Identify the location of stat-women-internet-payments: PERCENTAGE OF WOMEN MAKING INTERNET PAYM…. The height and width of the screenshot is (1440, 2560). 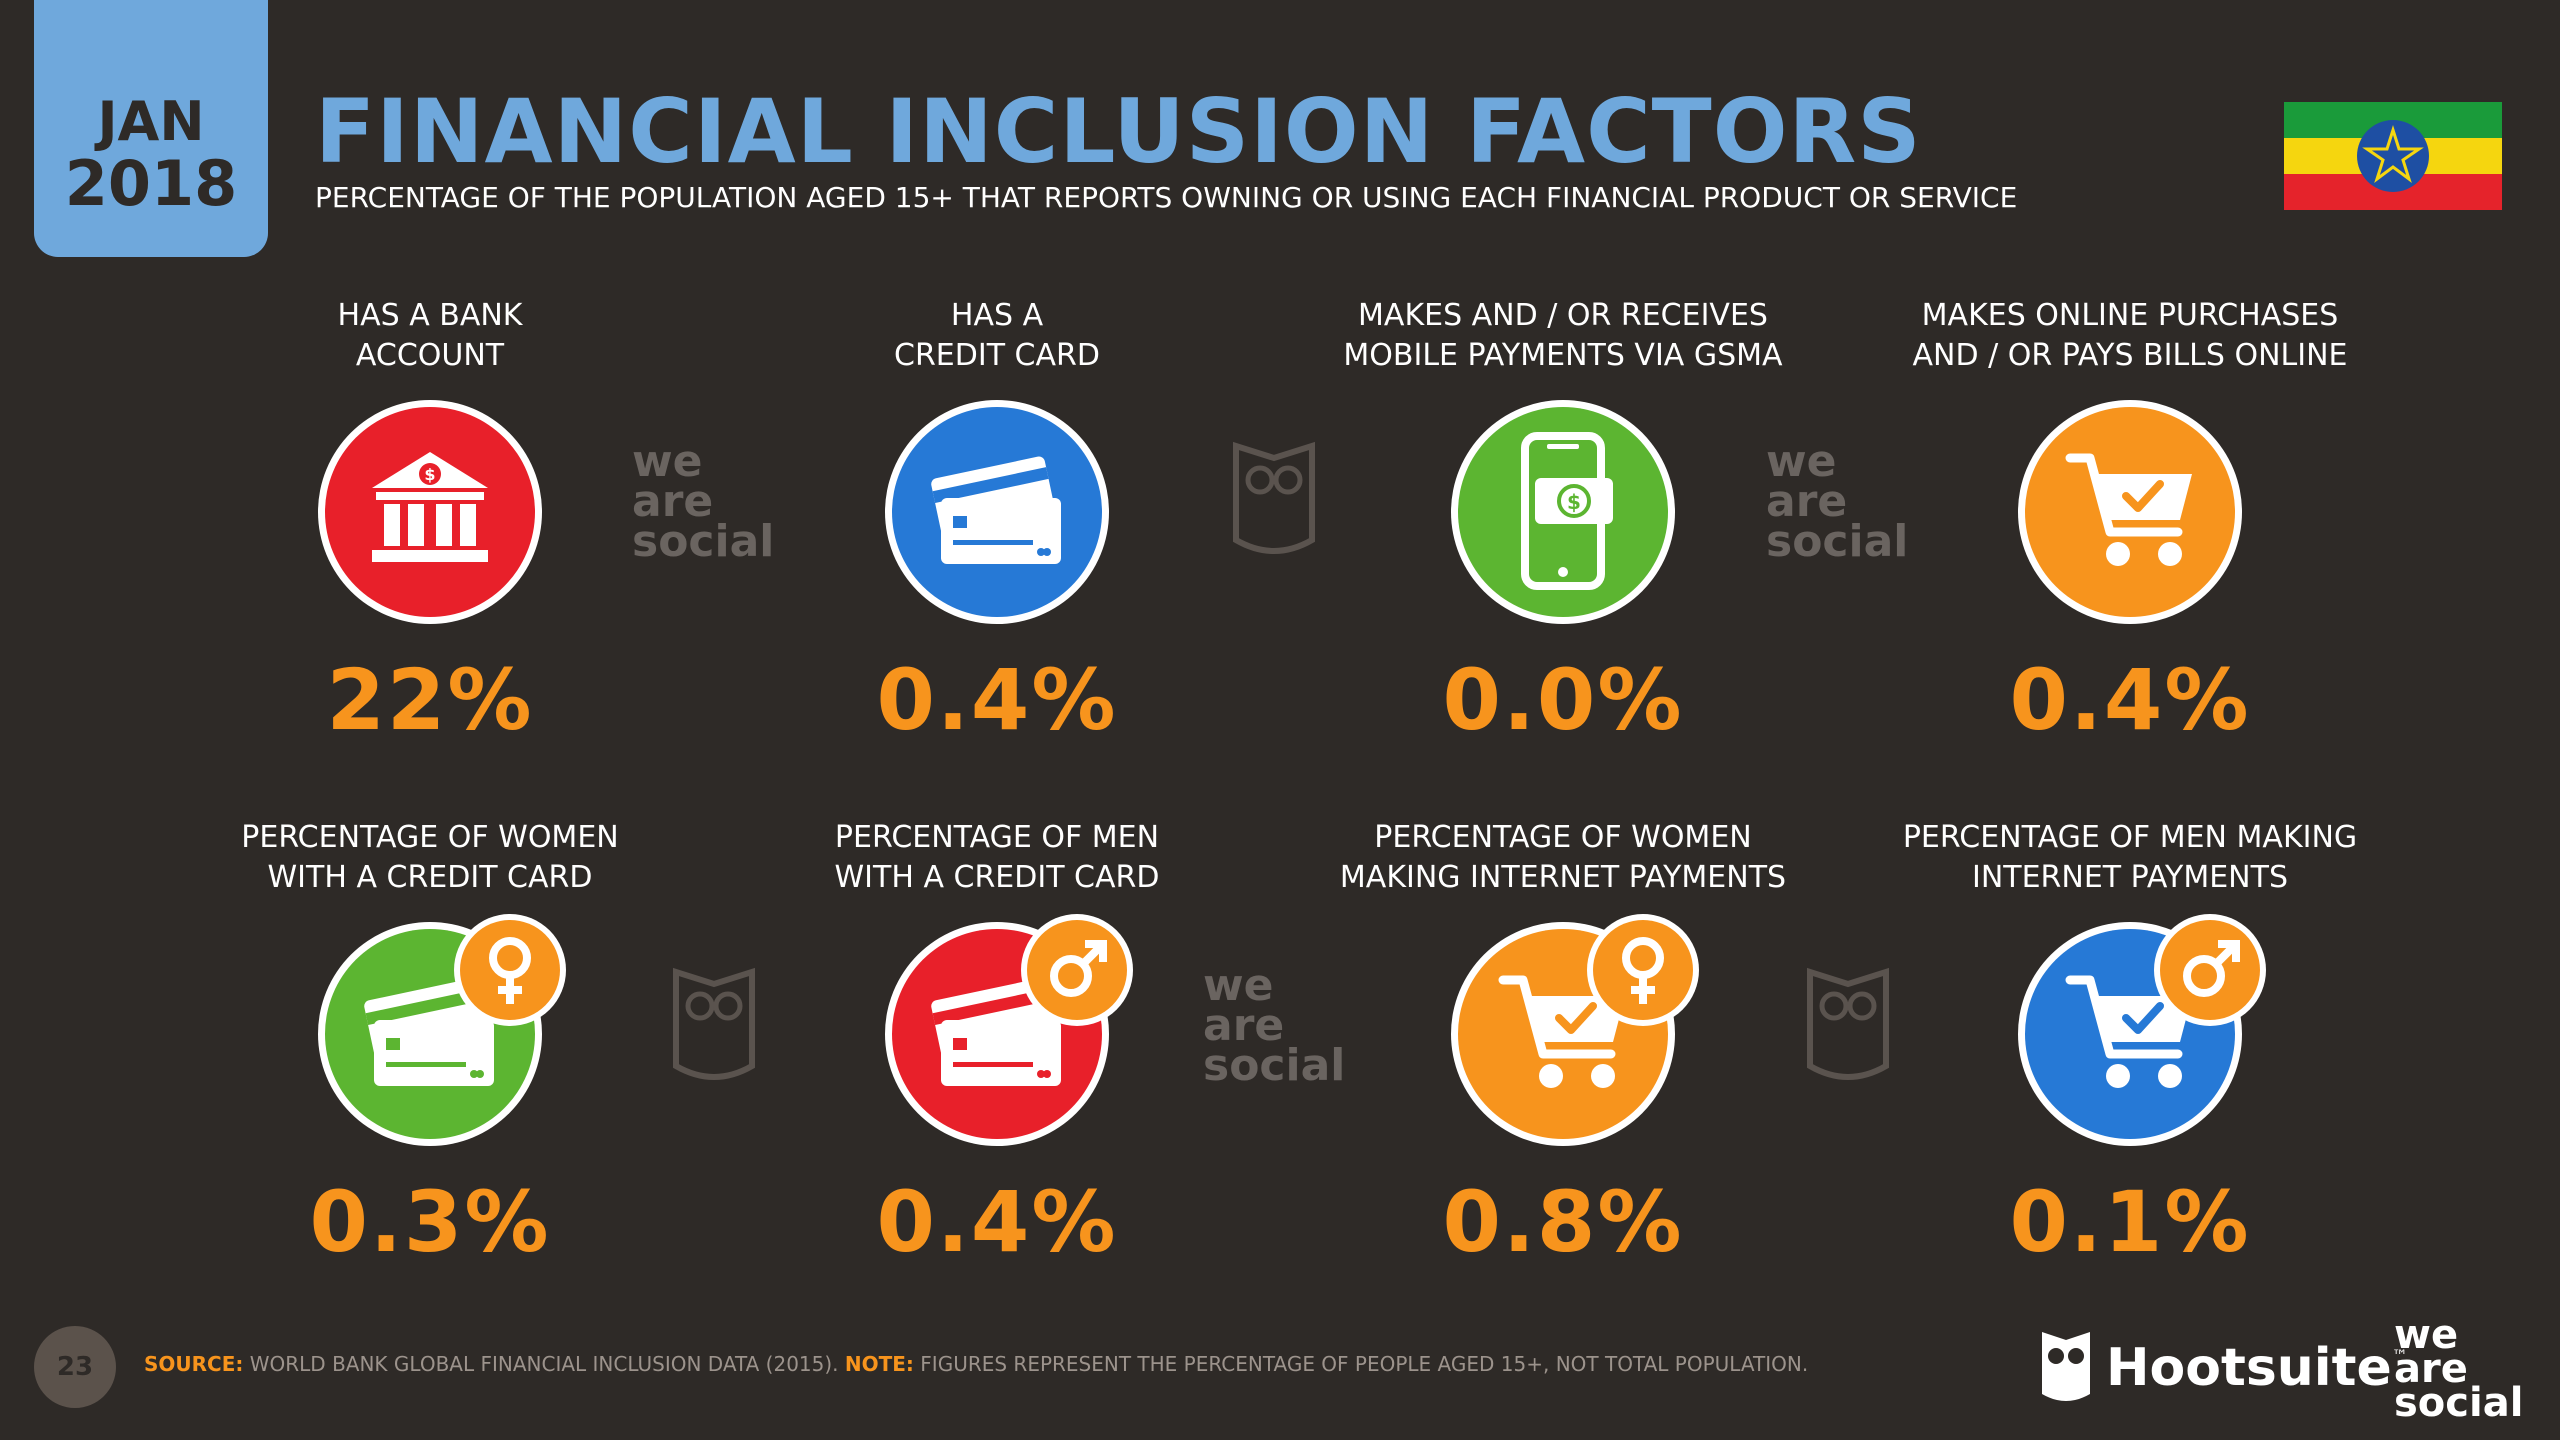
(1563, 1045).